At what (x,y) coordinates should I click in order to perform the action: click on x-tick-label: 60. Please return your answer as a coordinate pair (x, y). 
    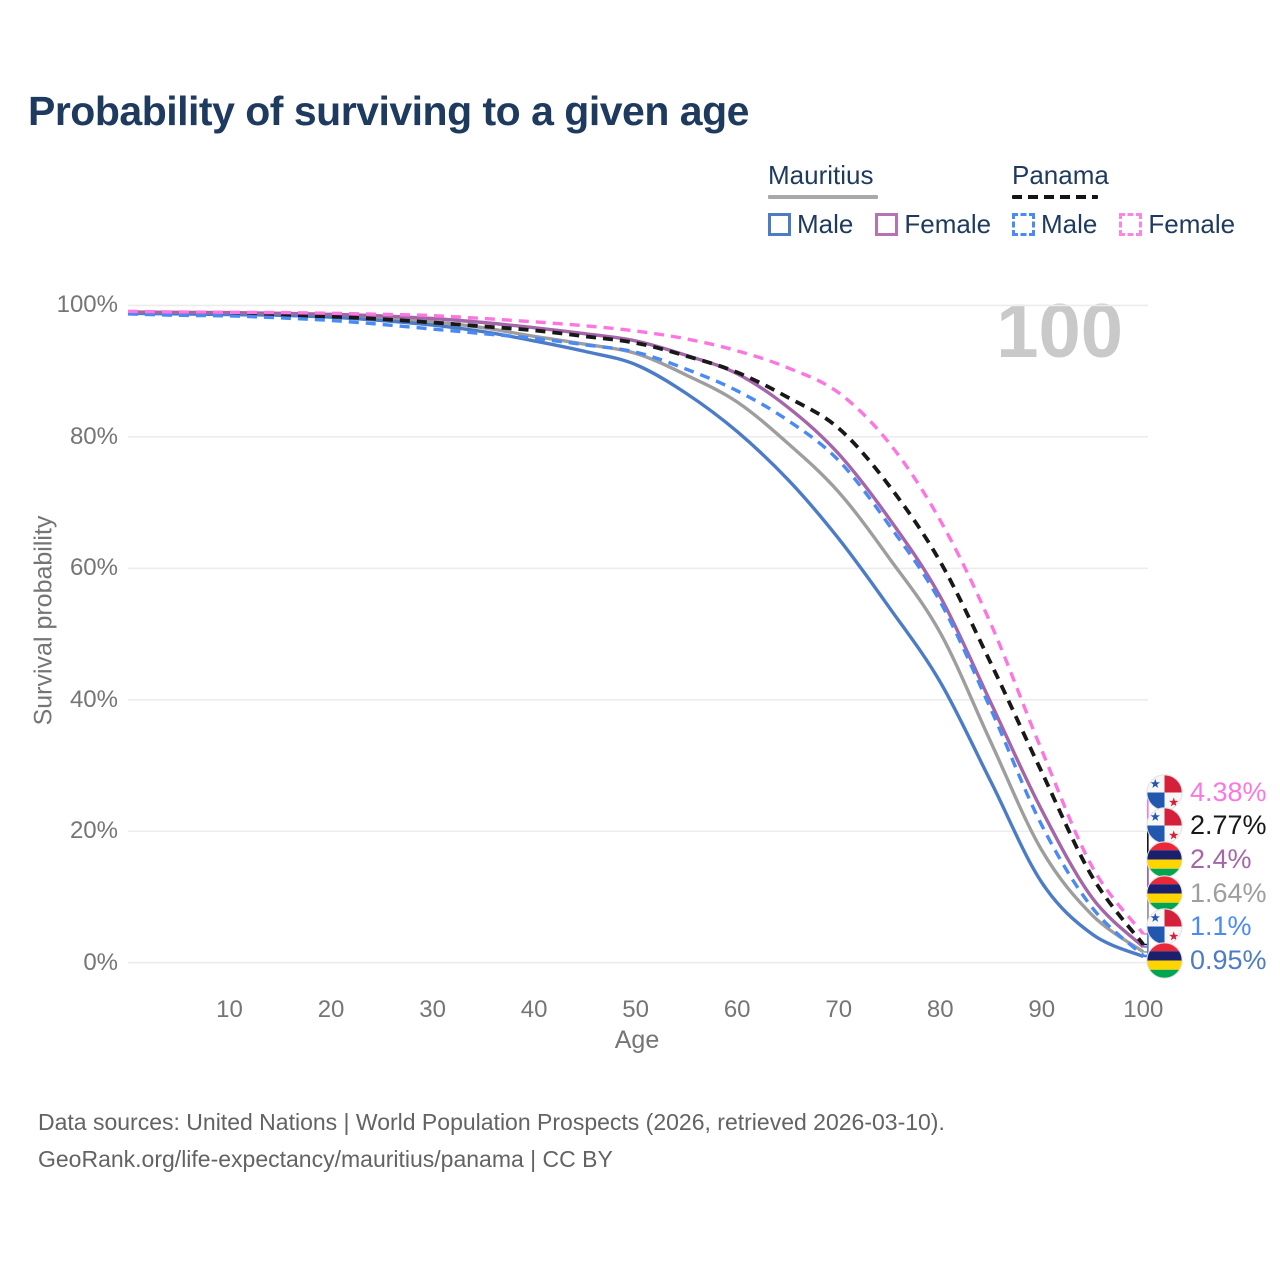
    Looking at the image, I should click on (737, 1009).